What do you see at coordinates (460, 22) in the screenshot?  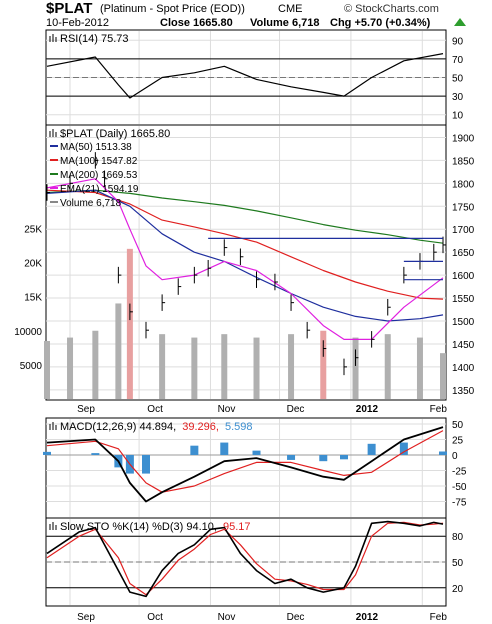 I see `up-triangle-icon` at bounding box center [460, 22].